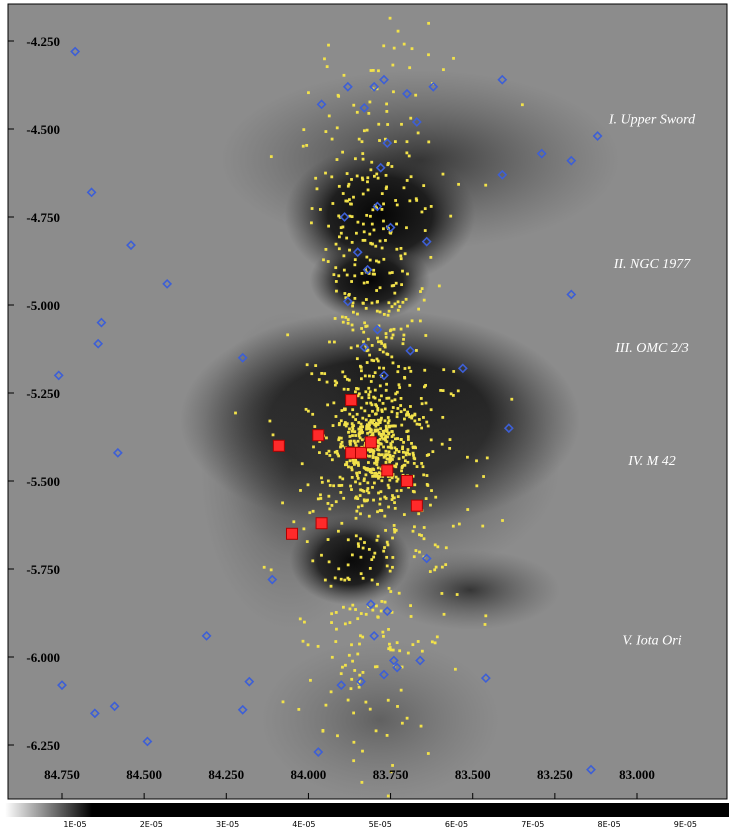  What do you see at coordinates (555, 774) in the screenshot?
I see `x-tick-label: 83.250` at bounding box center [555, 774].